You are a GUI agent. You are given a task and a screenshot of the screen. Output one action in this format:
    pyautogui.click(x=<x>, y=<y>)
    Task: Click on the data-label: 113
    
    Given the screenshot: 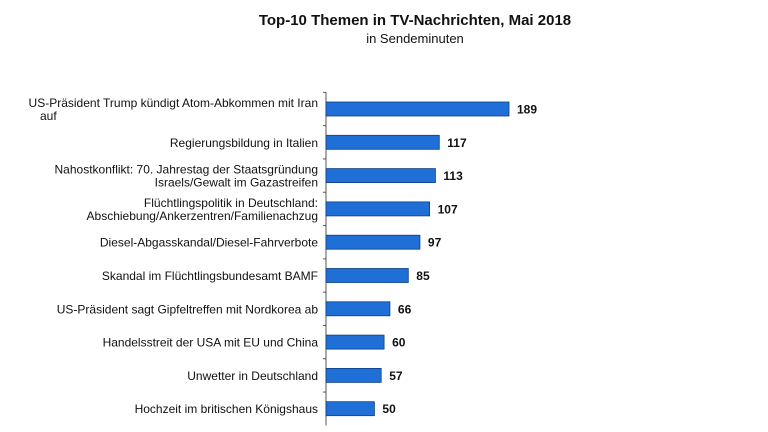 What is the action you would take?
    pyautogui.click(x=453, y=176)
    